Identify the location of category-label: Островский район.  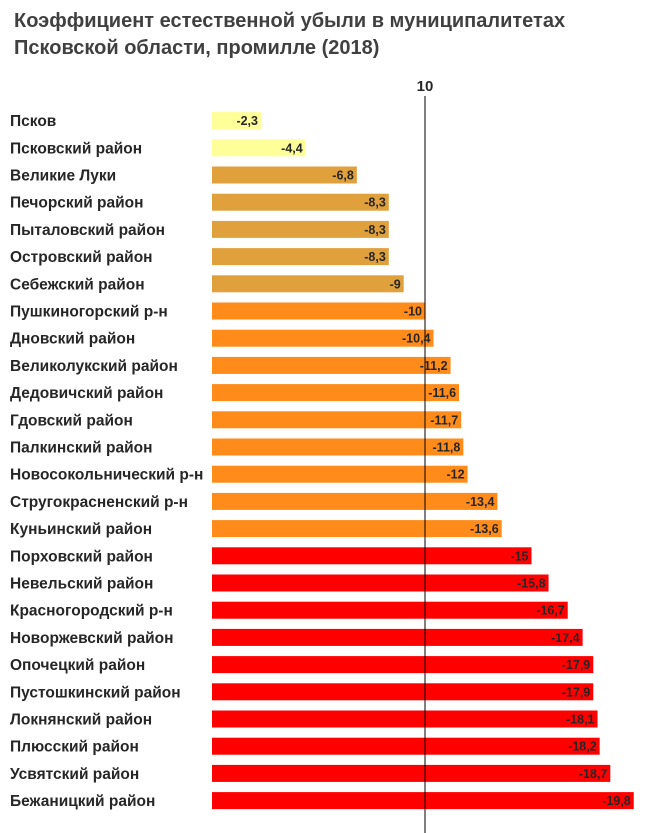
(81, 257).